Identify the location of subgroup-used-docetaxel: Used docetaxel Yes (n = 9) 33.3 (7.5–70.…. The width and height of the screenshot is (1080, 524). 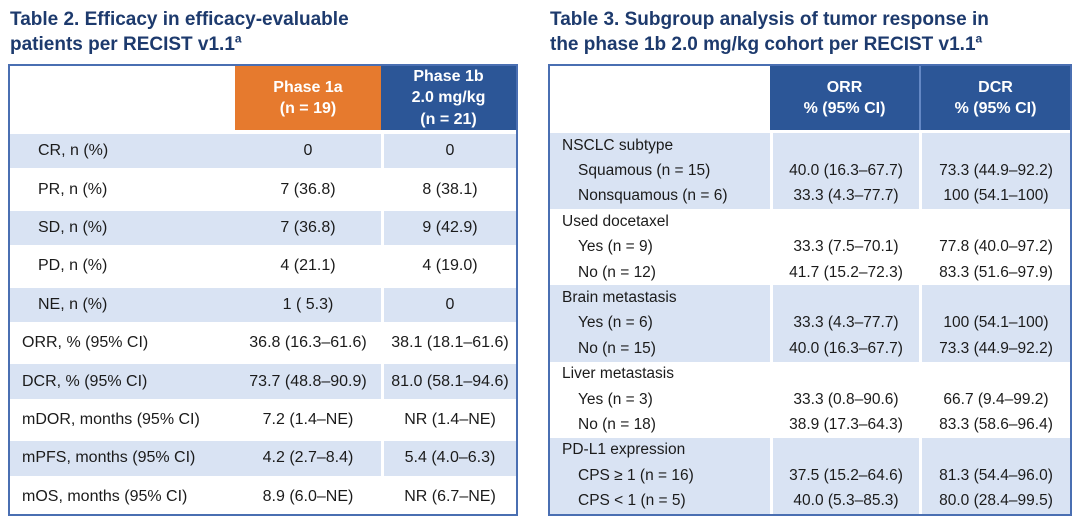
(810, 247).